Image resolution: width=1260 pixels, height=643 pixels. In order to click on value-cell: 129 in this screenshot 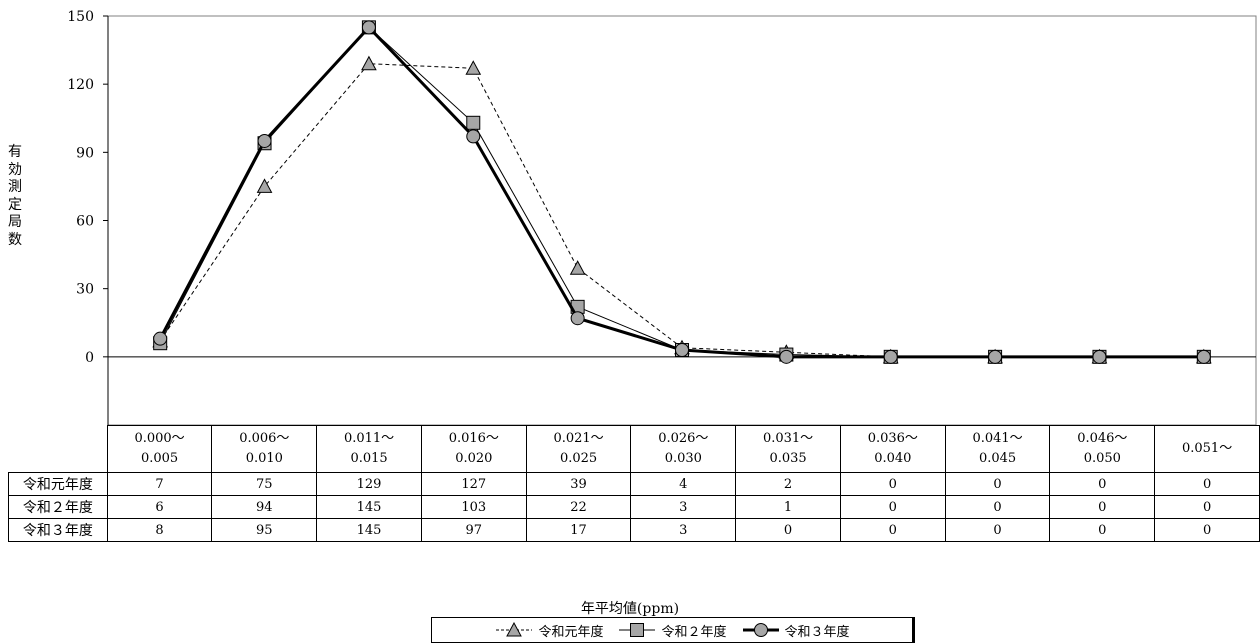, I will do `click(369, 484)`.